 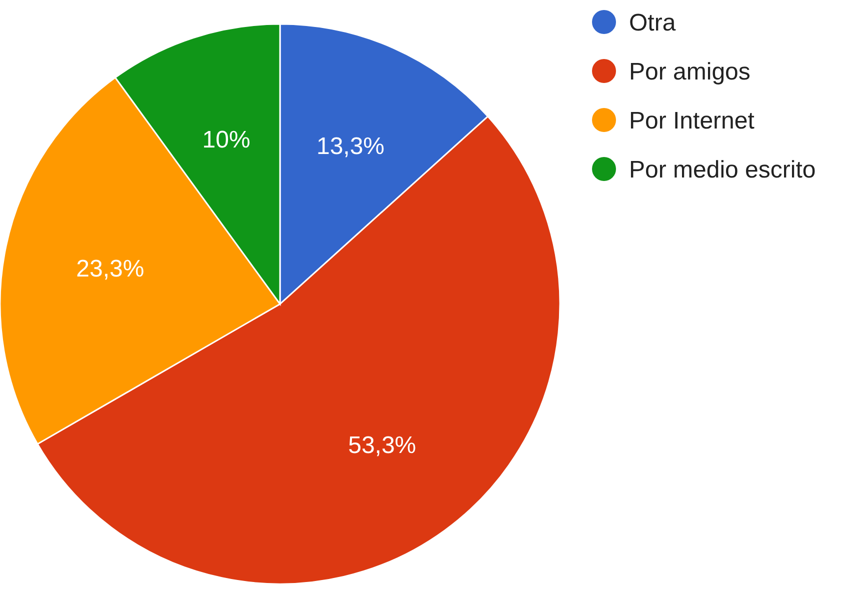 I want to click on legend-label: Otra, so click(x=652, y=22).